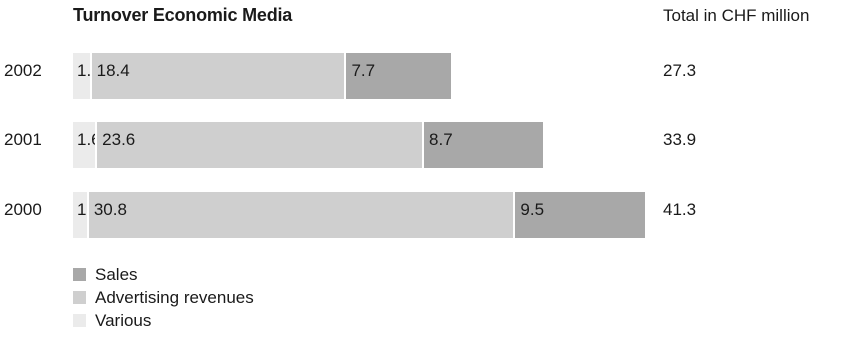 This screenshot has width=845, height=343. Describe the element at coordinates (79, 320) in the screenshot. I see `legend-swatch-various` at that location.